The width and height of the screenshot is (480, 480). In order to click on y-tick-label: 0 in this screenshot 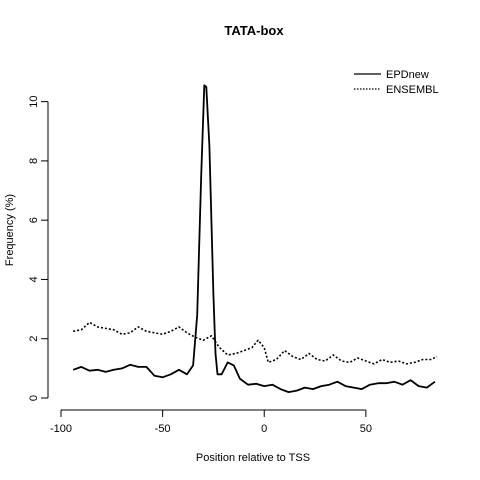, I will do `click(34, 398)`.